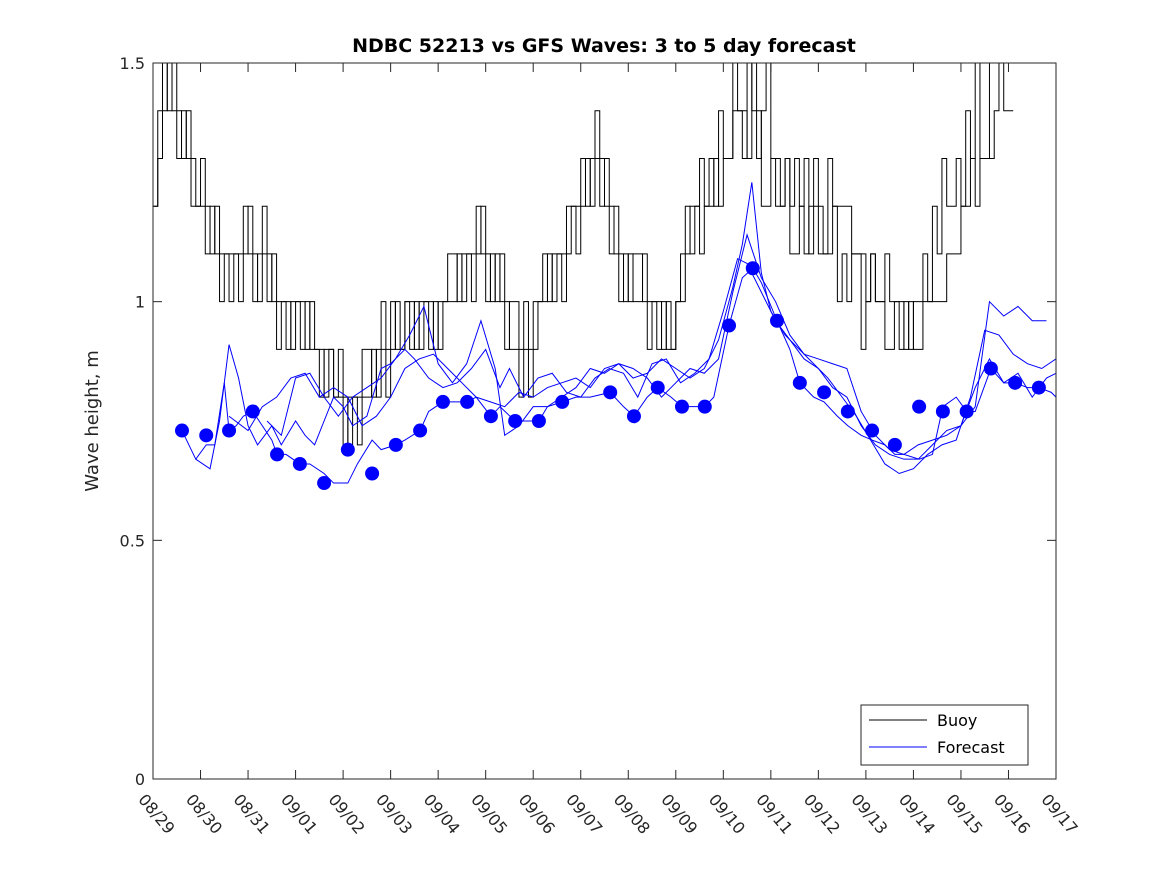 This screenshot has width=1167, height=875. What do you see at coordinates (140, 302) in the screenshot?
I see `y-tick-label: 1` at bounding box center [140, 302].